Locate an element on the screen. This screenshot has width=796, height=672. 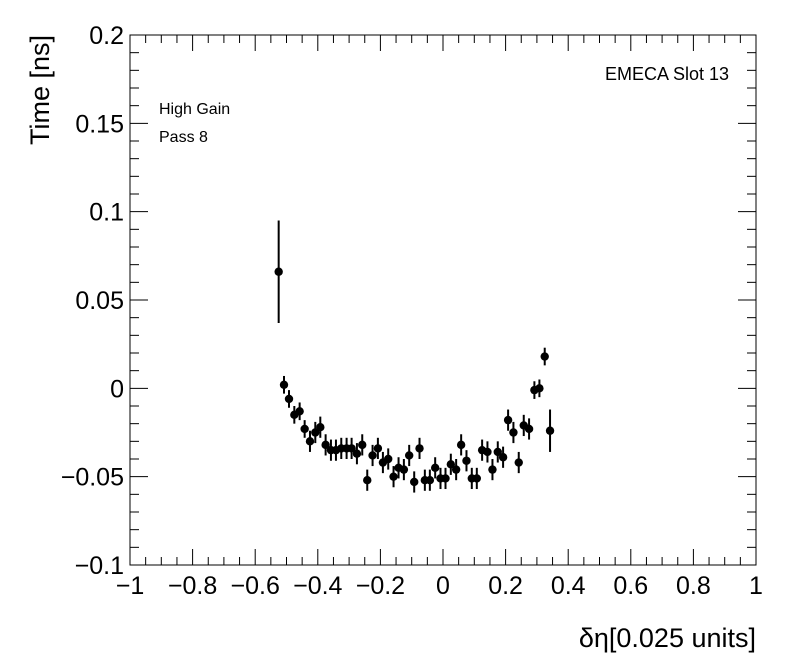
x-tick-label: 0.8 is located at coordinates (693, 586).